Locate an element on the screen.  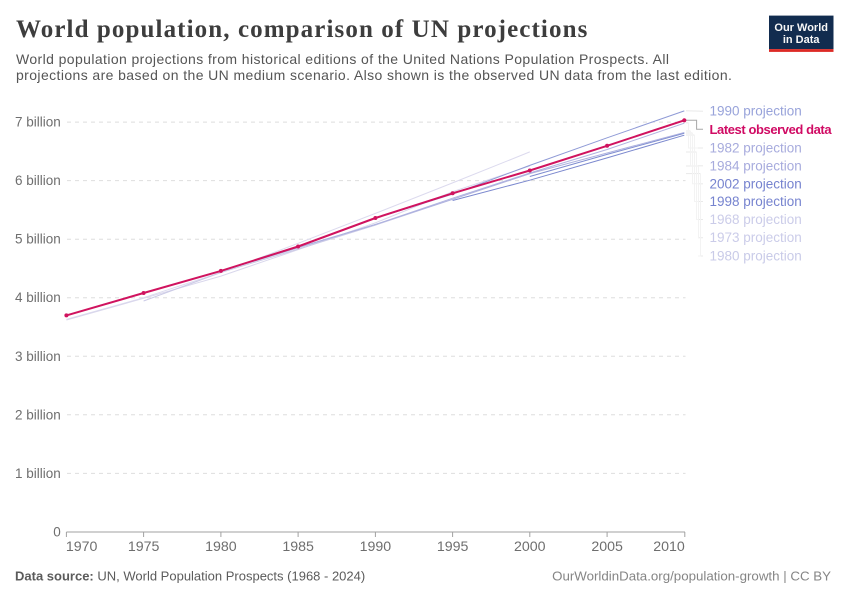
svg-text: 1995 is located at coordinates (453, 547).